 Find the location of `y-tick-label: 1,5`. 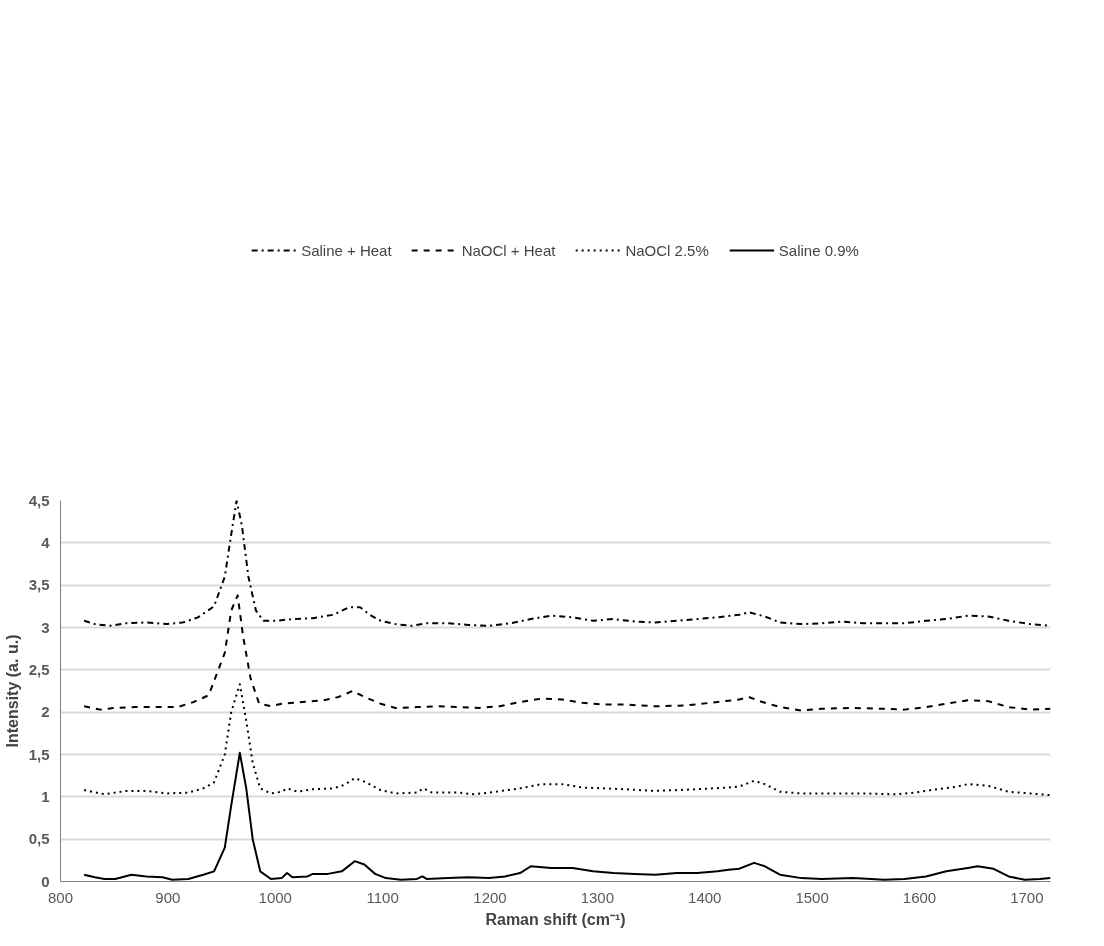

y-tick-label: 1,5 is located at coordinates (39, 754).